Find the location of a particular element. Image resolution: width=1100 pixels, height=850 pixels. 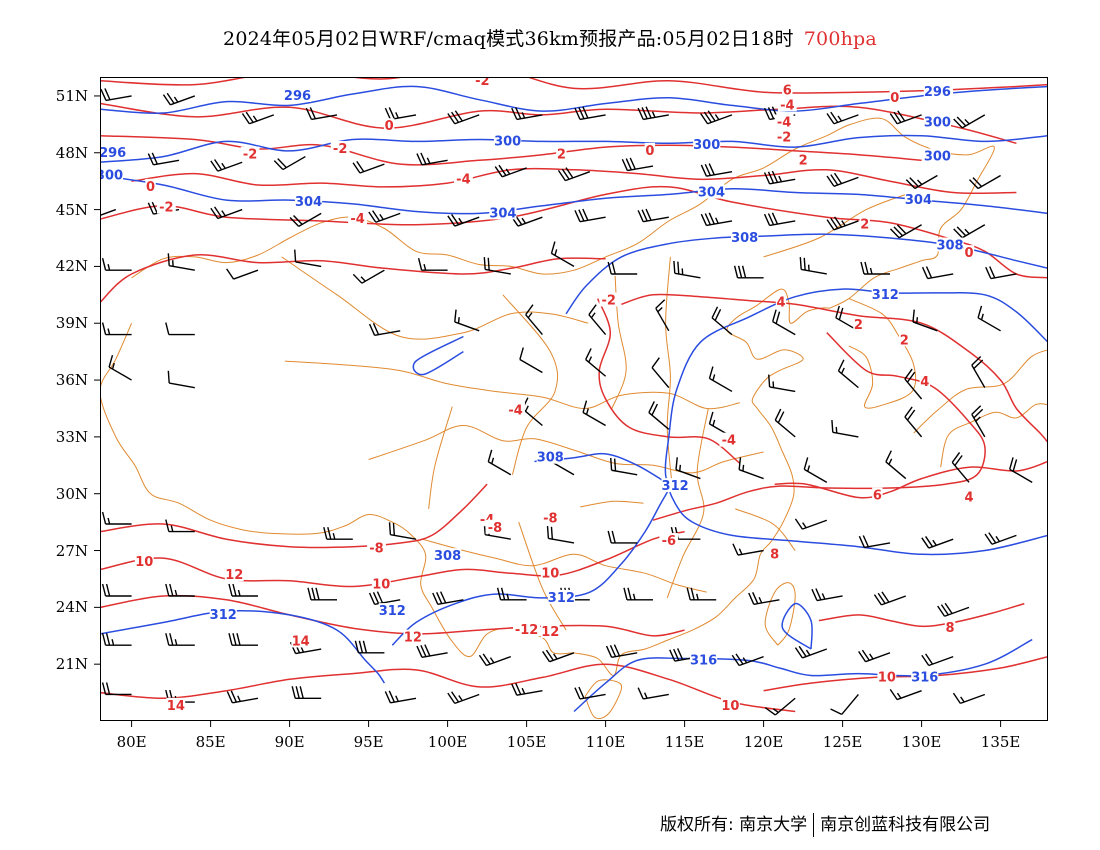

height-label: 312 is located at coordinates (392, 611).